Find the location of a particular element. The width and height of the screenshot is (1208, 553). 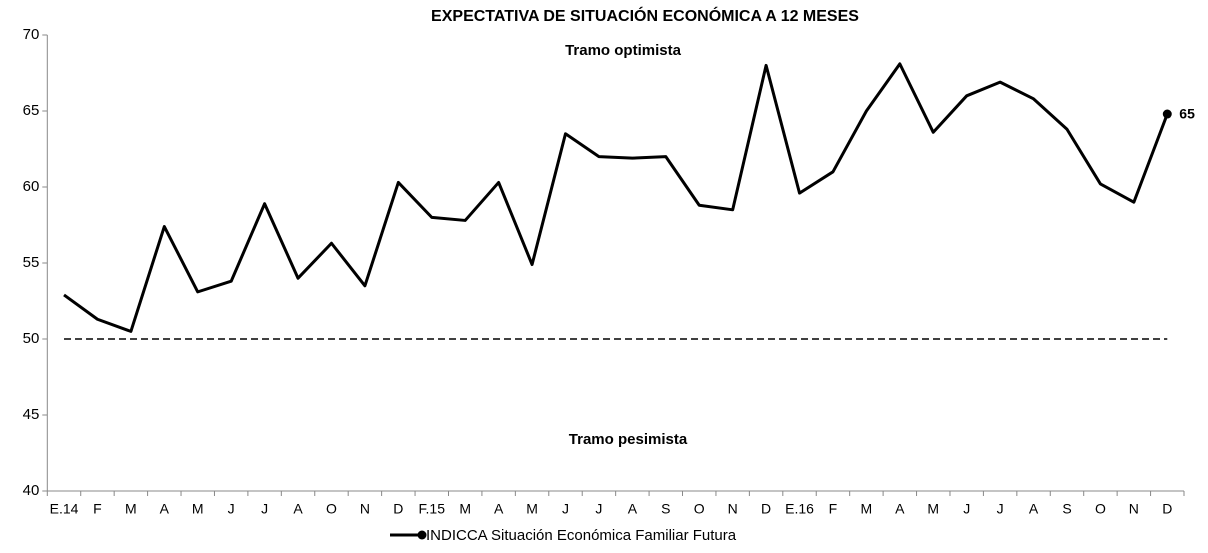

data-label: 65 is located at coordinates (1187, 114).